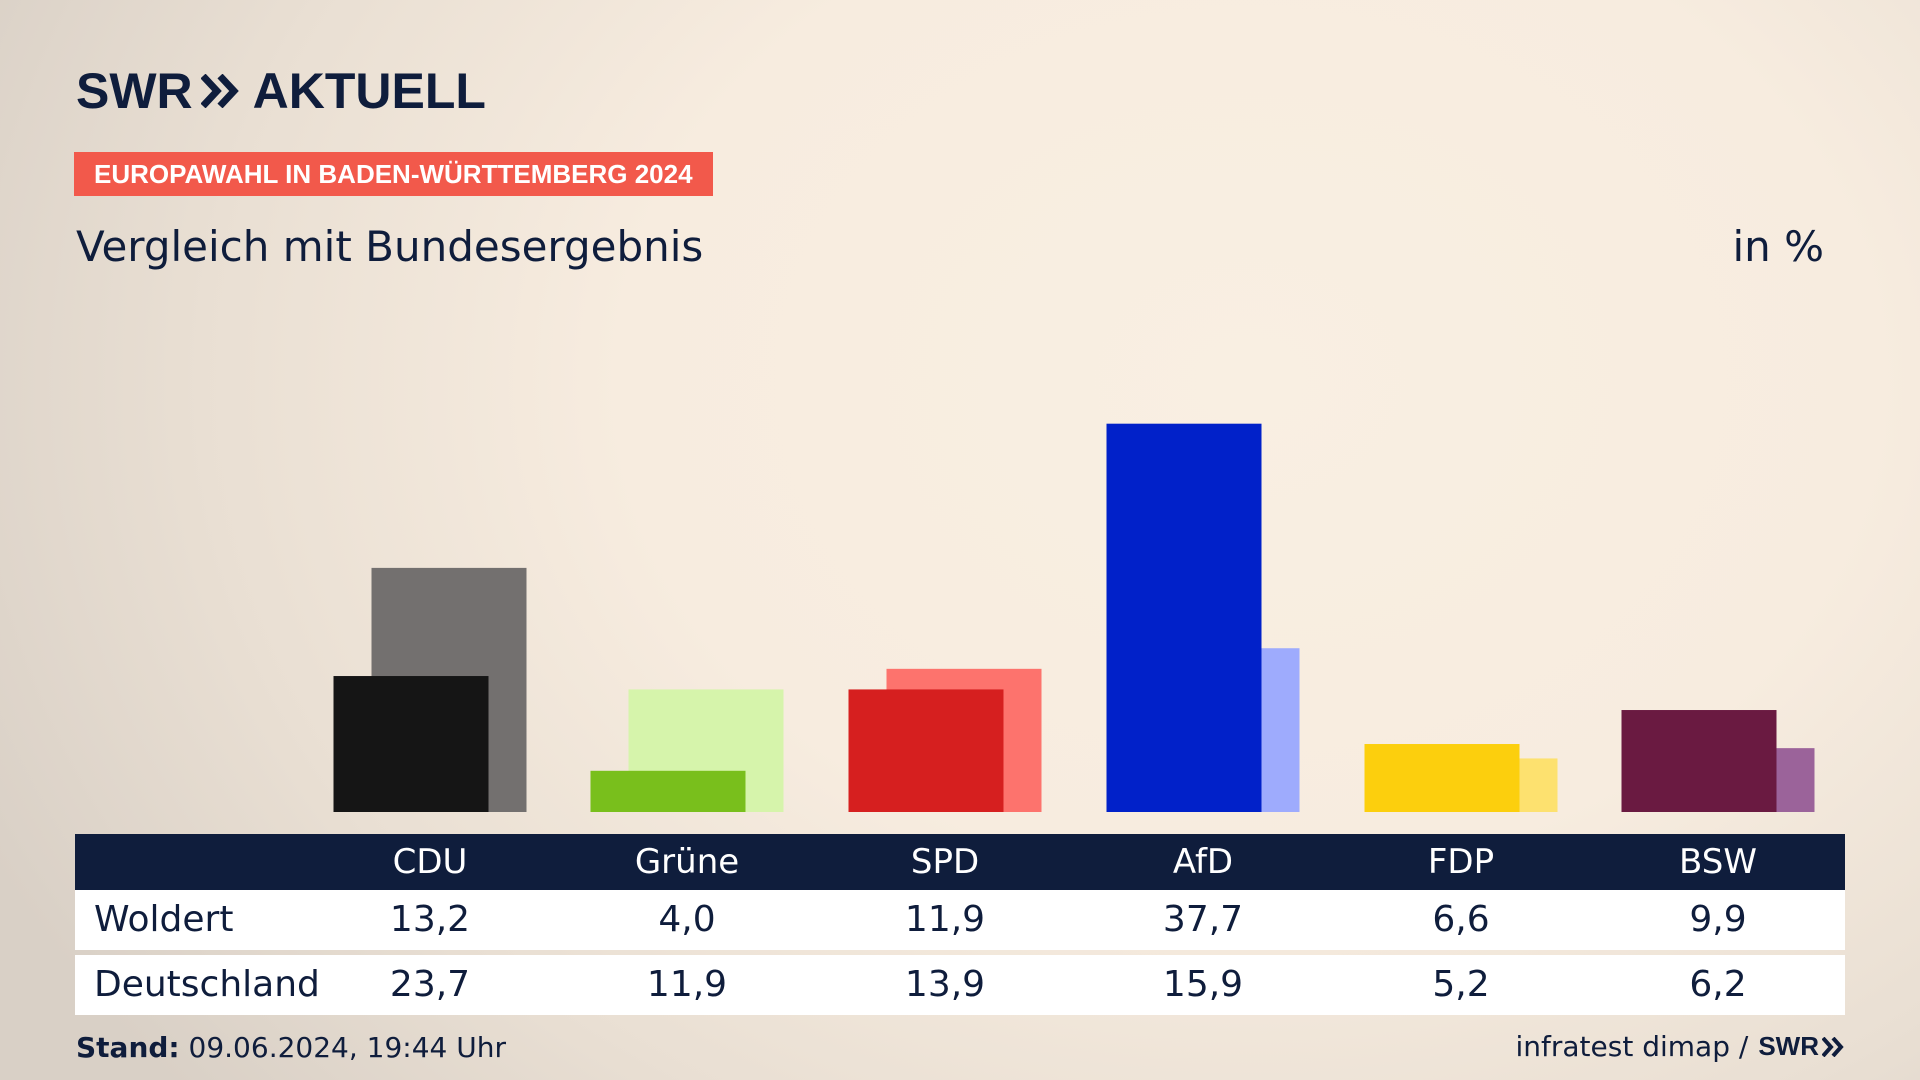  I want to click on logo-swr-text: SWR, so click(134, 91).